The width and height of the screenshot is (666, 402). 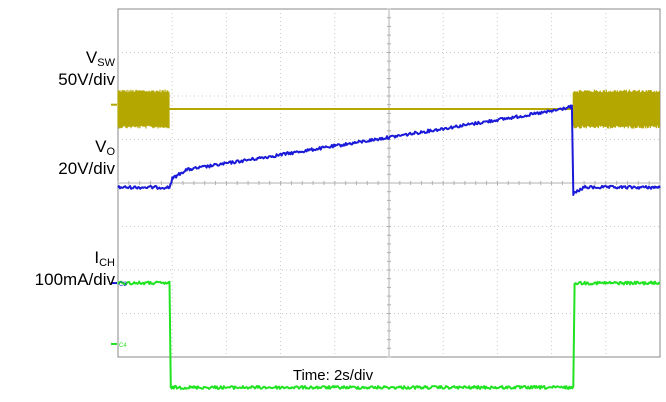 I want to click on vo-scale-label: 20V/div, so click(x=86, y=168).